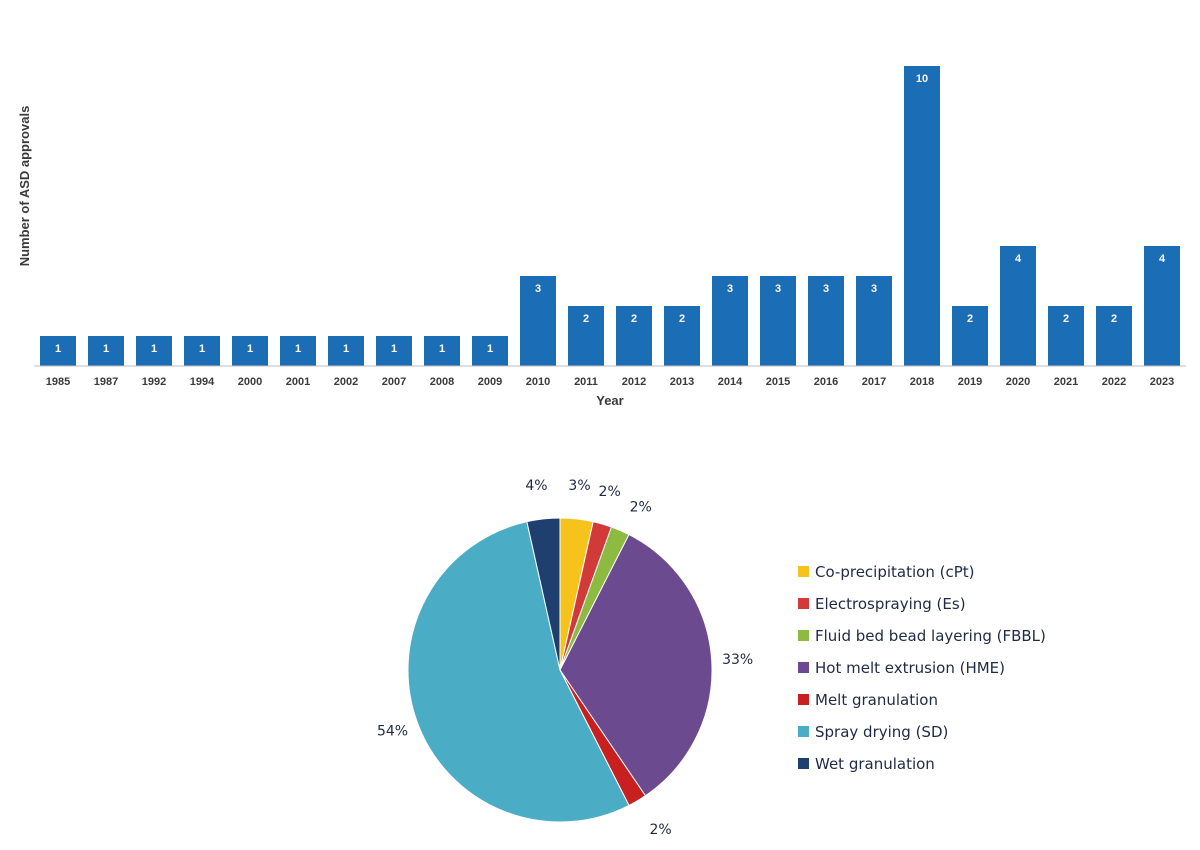 The width and height of the screenshot is (1200, 850). What do you see at coordinates (730, 382) in the screenshot?
I see `x-tick-label-2014: 2014` at bounding box center [730, 382].